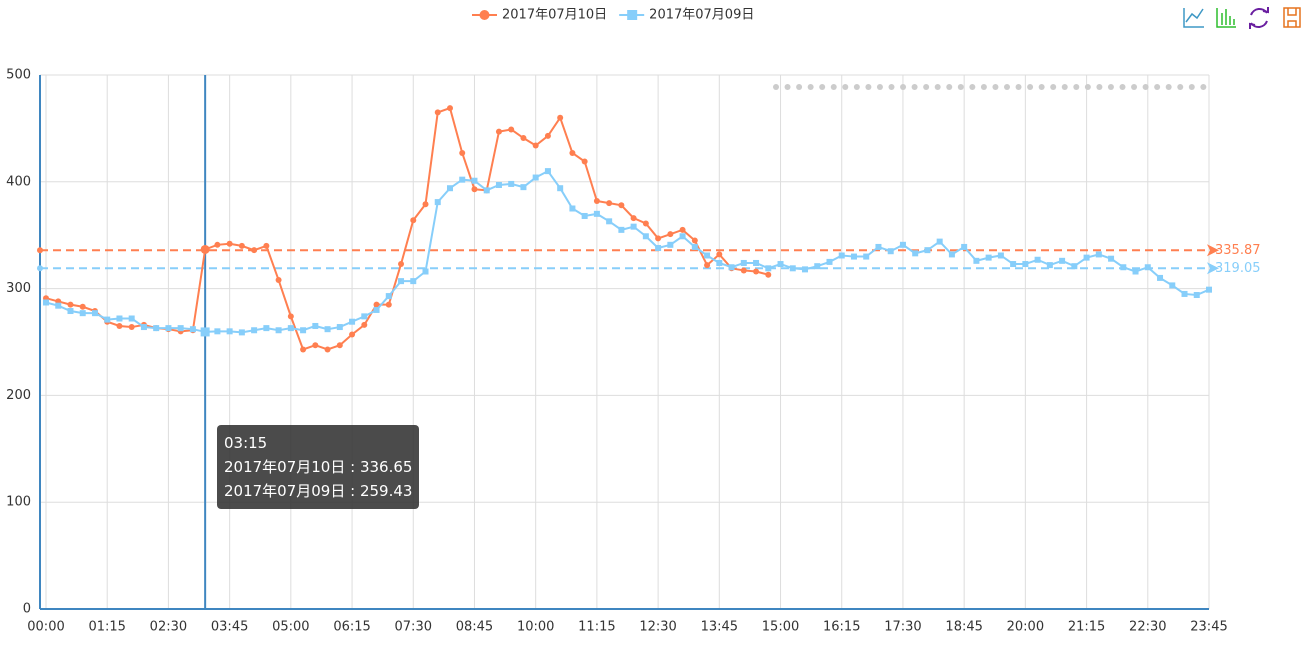  What do you see at coordinates (1086, 627) in the screenshot?
I see `x-tick-label: 21:15` at bounding box center [1086, 627].